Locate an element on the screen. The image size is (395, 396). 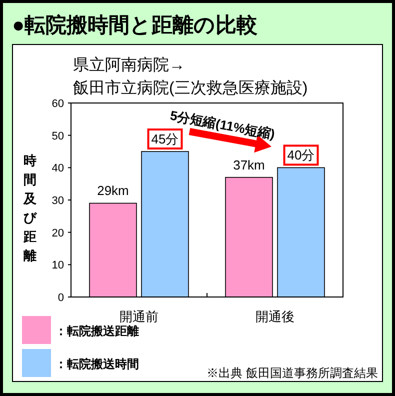
y-tick-label: 50 is located at coordinates (58, 136).